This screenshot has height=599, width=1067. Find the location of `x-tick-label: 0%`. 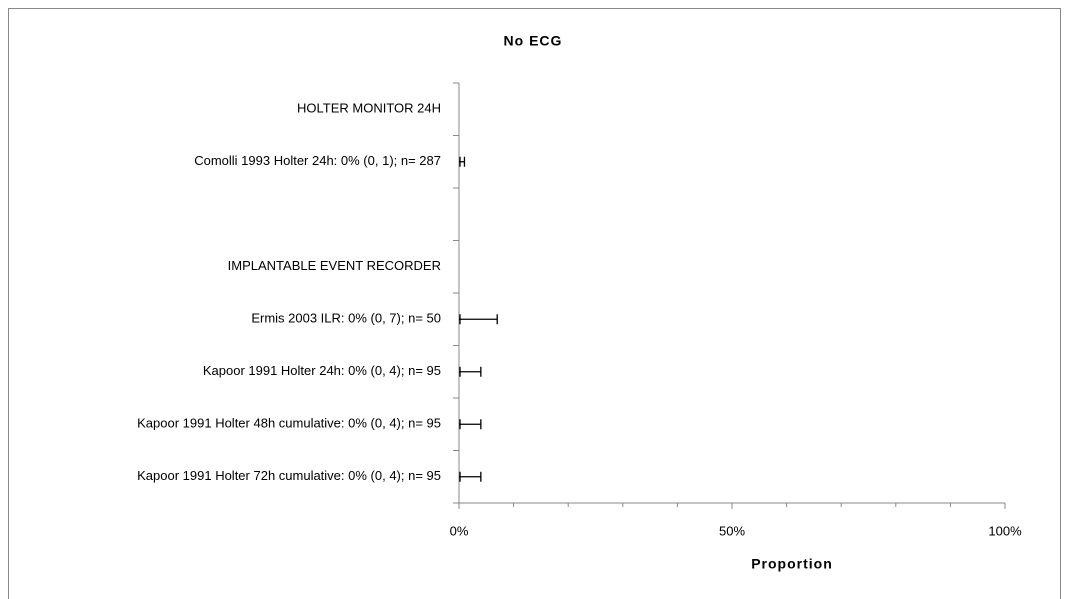

x-tick-label: 0% is located at coordinates (459, 530).